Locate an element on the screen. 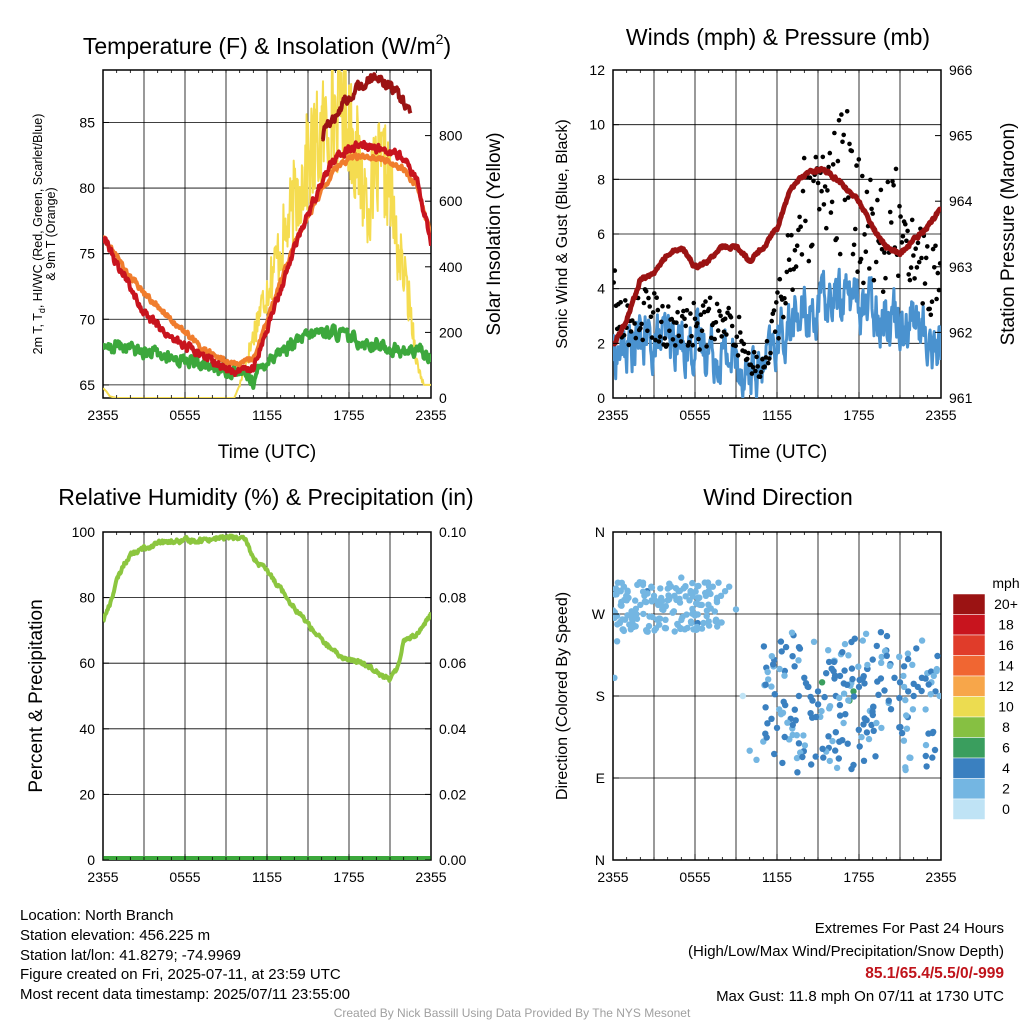  x-tick-label: 0555 is located at coordinates (694, 877).